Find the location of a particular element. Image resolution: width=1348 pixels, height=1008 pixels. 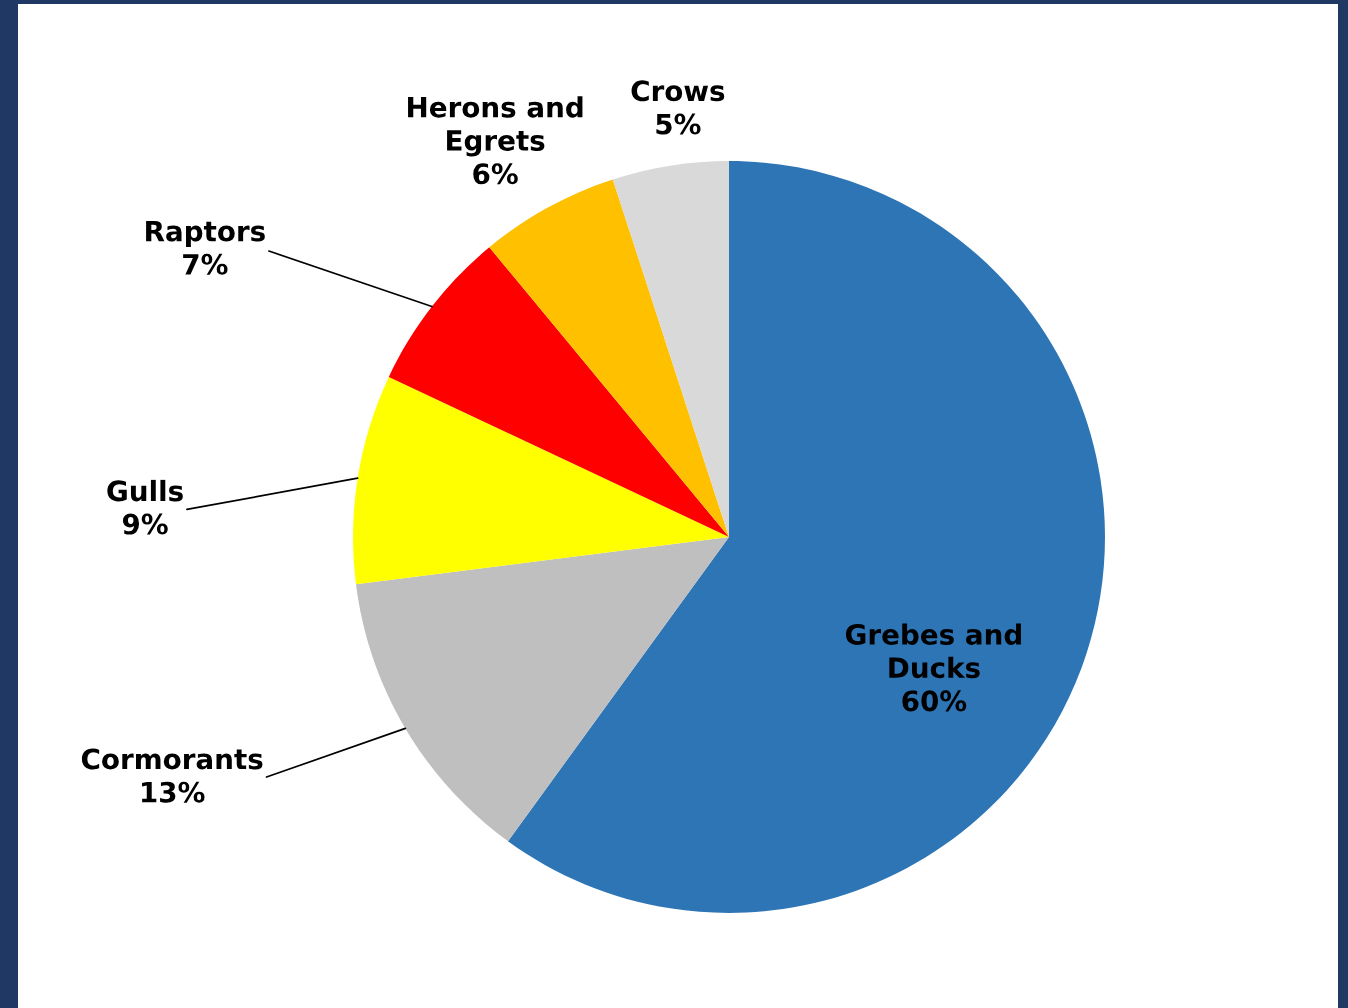

data-label: 13% is located at coordinates (173, 792).